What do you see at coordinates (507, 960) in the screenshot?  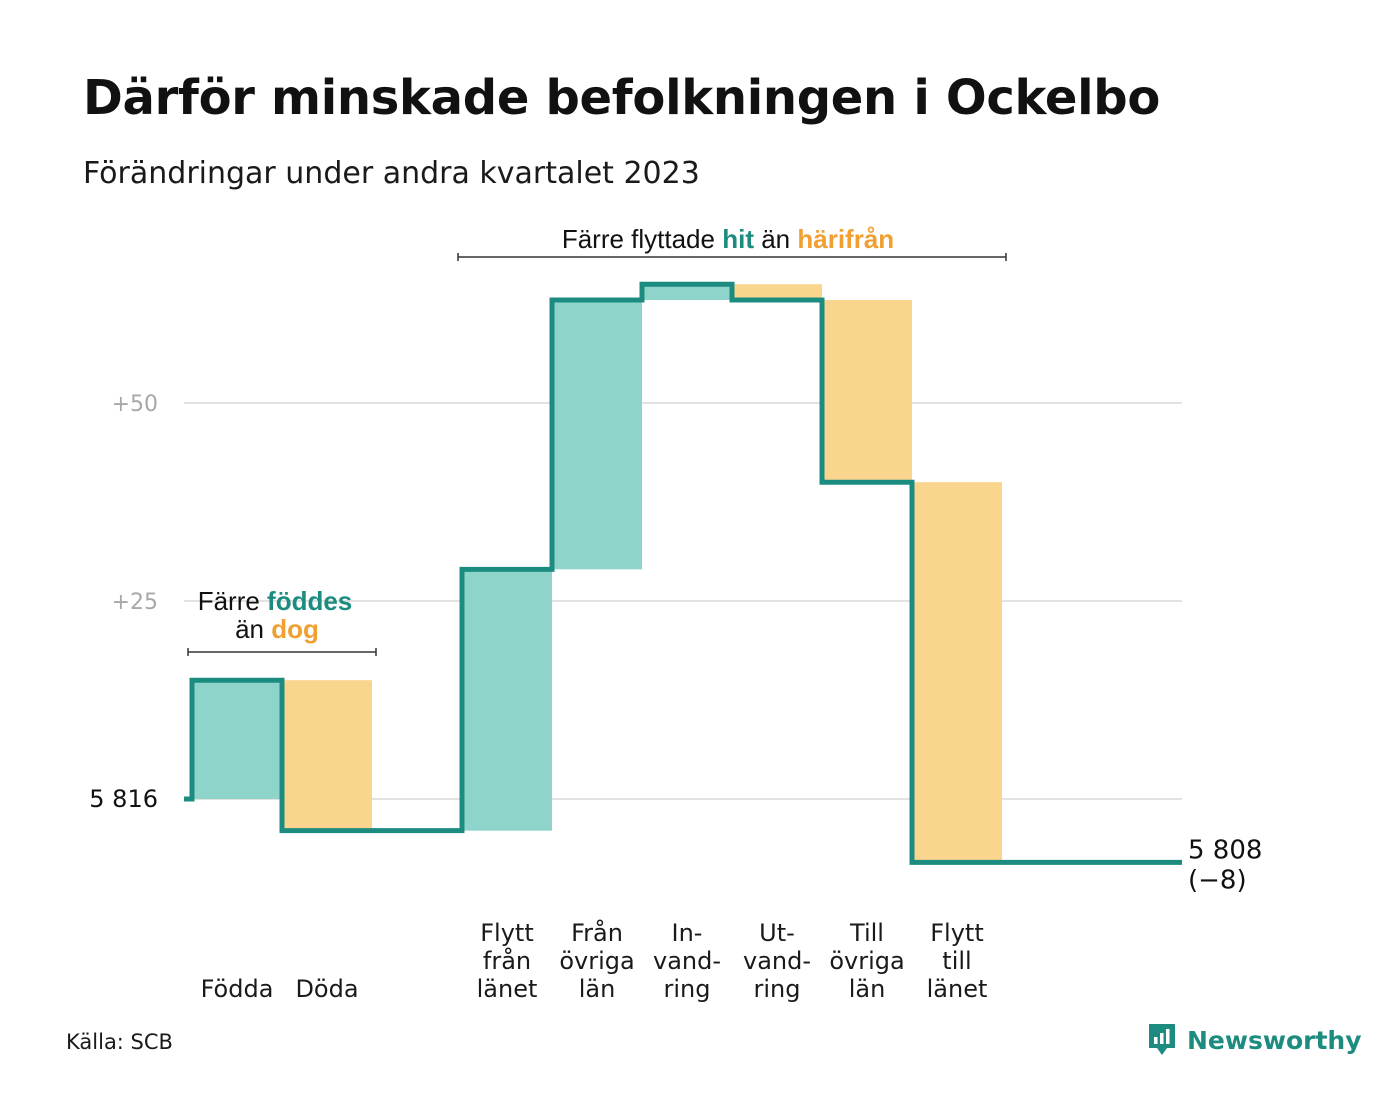 I see `x-category-label: från` at bounding box center [507, 960].